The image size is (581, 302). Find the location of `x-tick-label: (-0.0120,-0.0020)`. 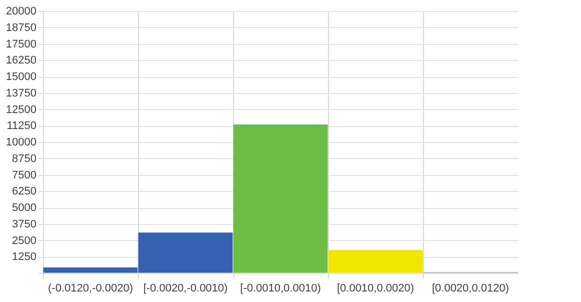

x-tick-label: (-0.0120,-0.0020) is located at coordinates (90, 288).